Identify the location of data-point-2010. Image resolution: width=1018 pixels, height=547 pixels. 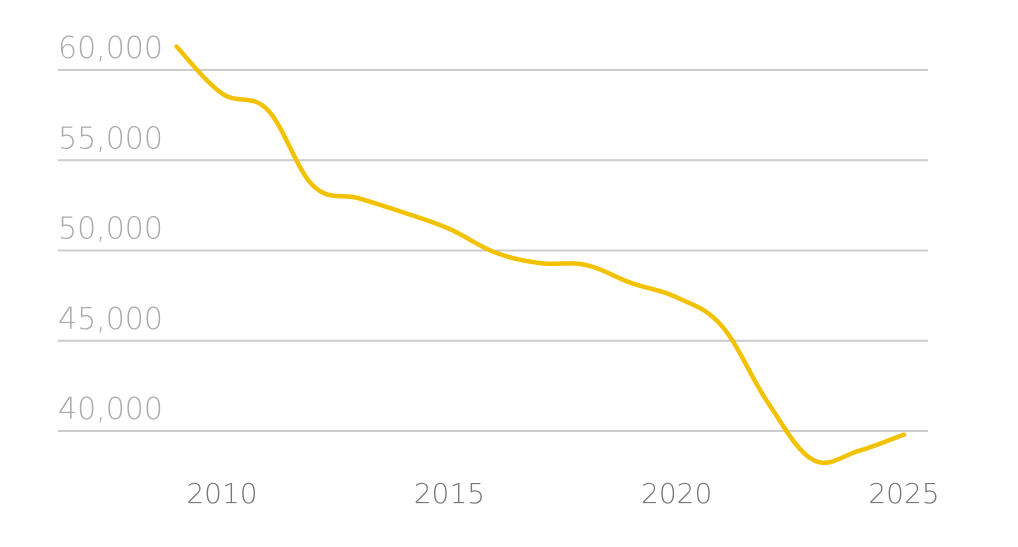
(222, 93).